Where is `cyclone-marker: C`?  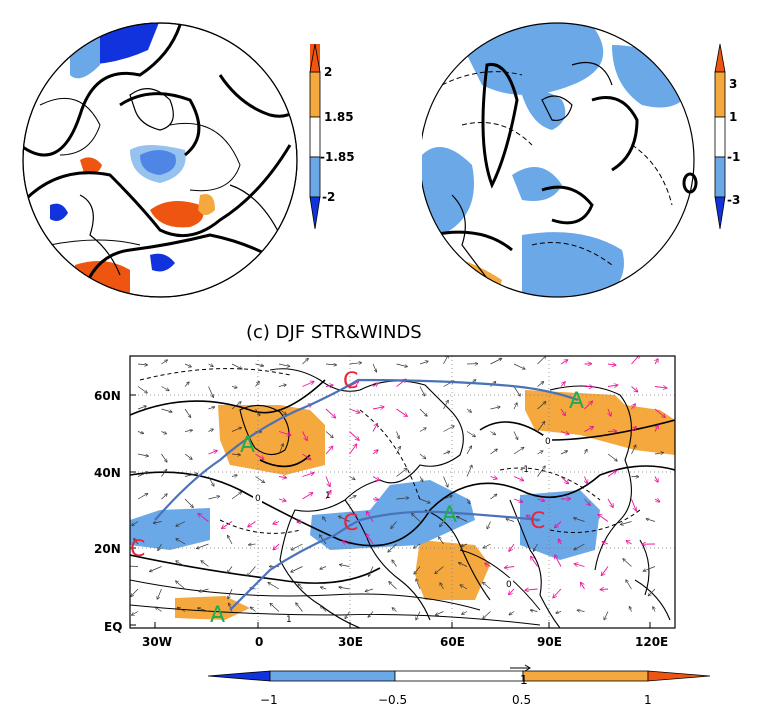
cyclone-marker: C is located at coordinates (350, 381).